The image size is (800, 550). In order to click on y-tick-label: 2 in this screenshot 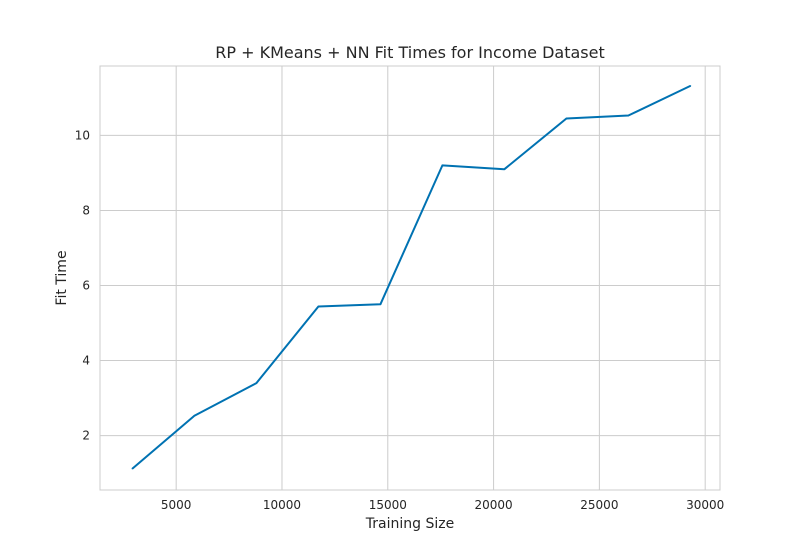, I will do `click(86, 436)`.